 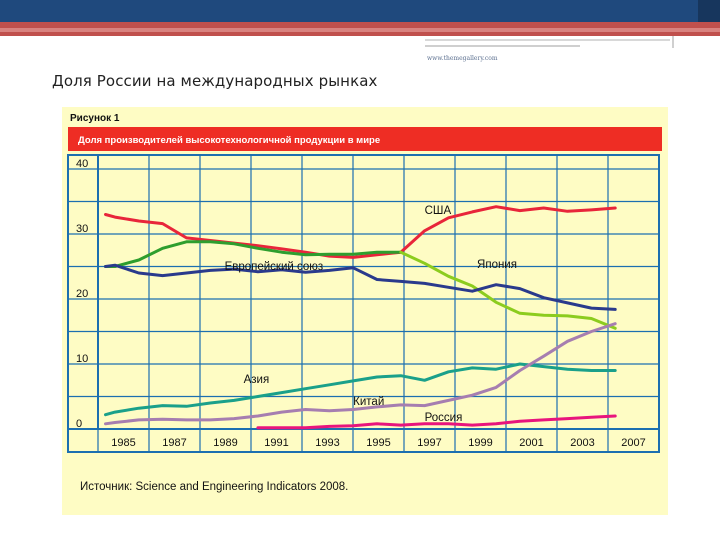 What do you see at coordinates (438, 211) in the screenshot?
I see `series-label-usa: США` at bounding box center [438, 211].